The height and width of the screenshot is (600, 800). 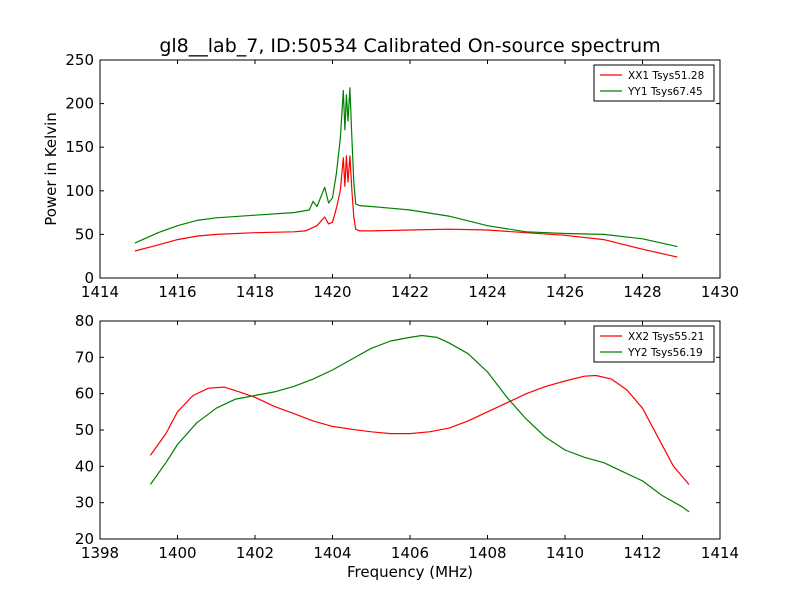 I want to click on x-tick-label: 1402, so click(x=255, y=553).